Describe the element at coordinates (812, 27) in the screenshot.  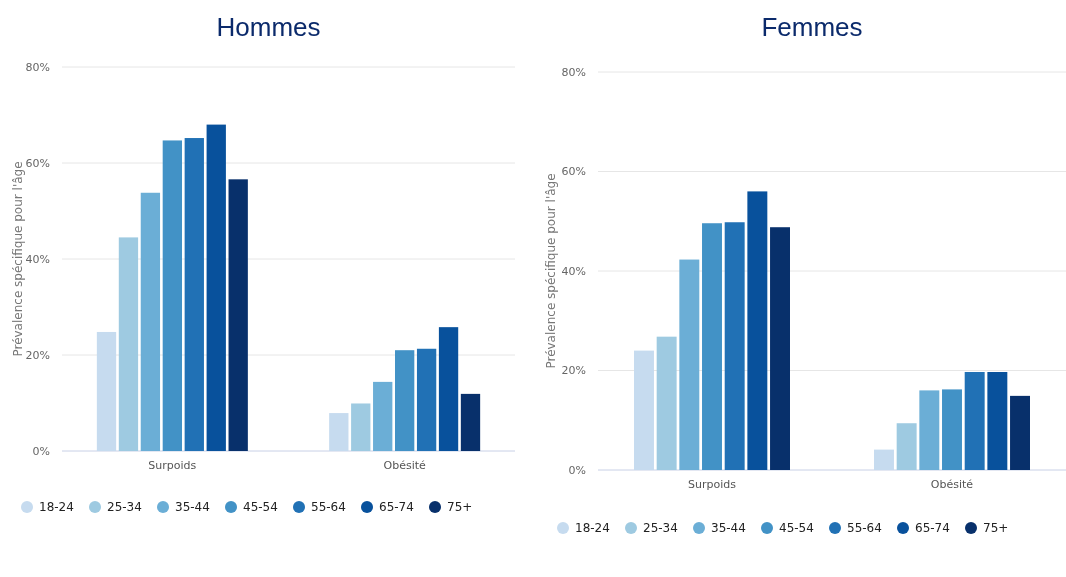
I see `chart-title: Femmes` at that location.